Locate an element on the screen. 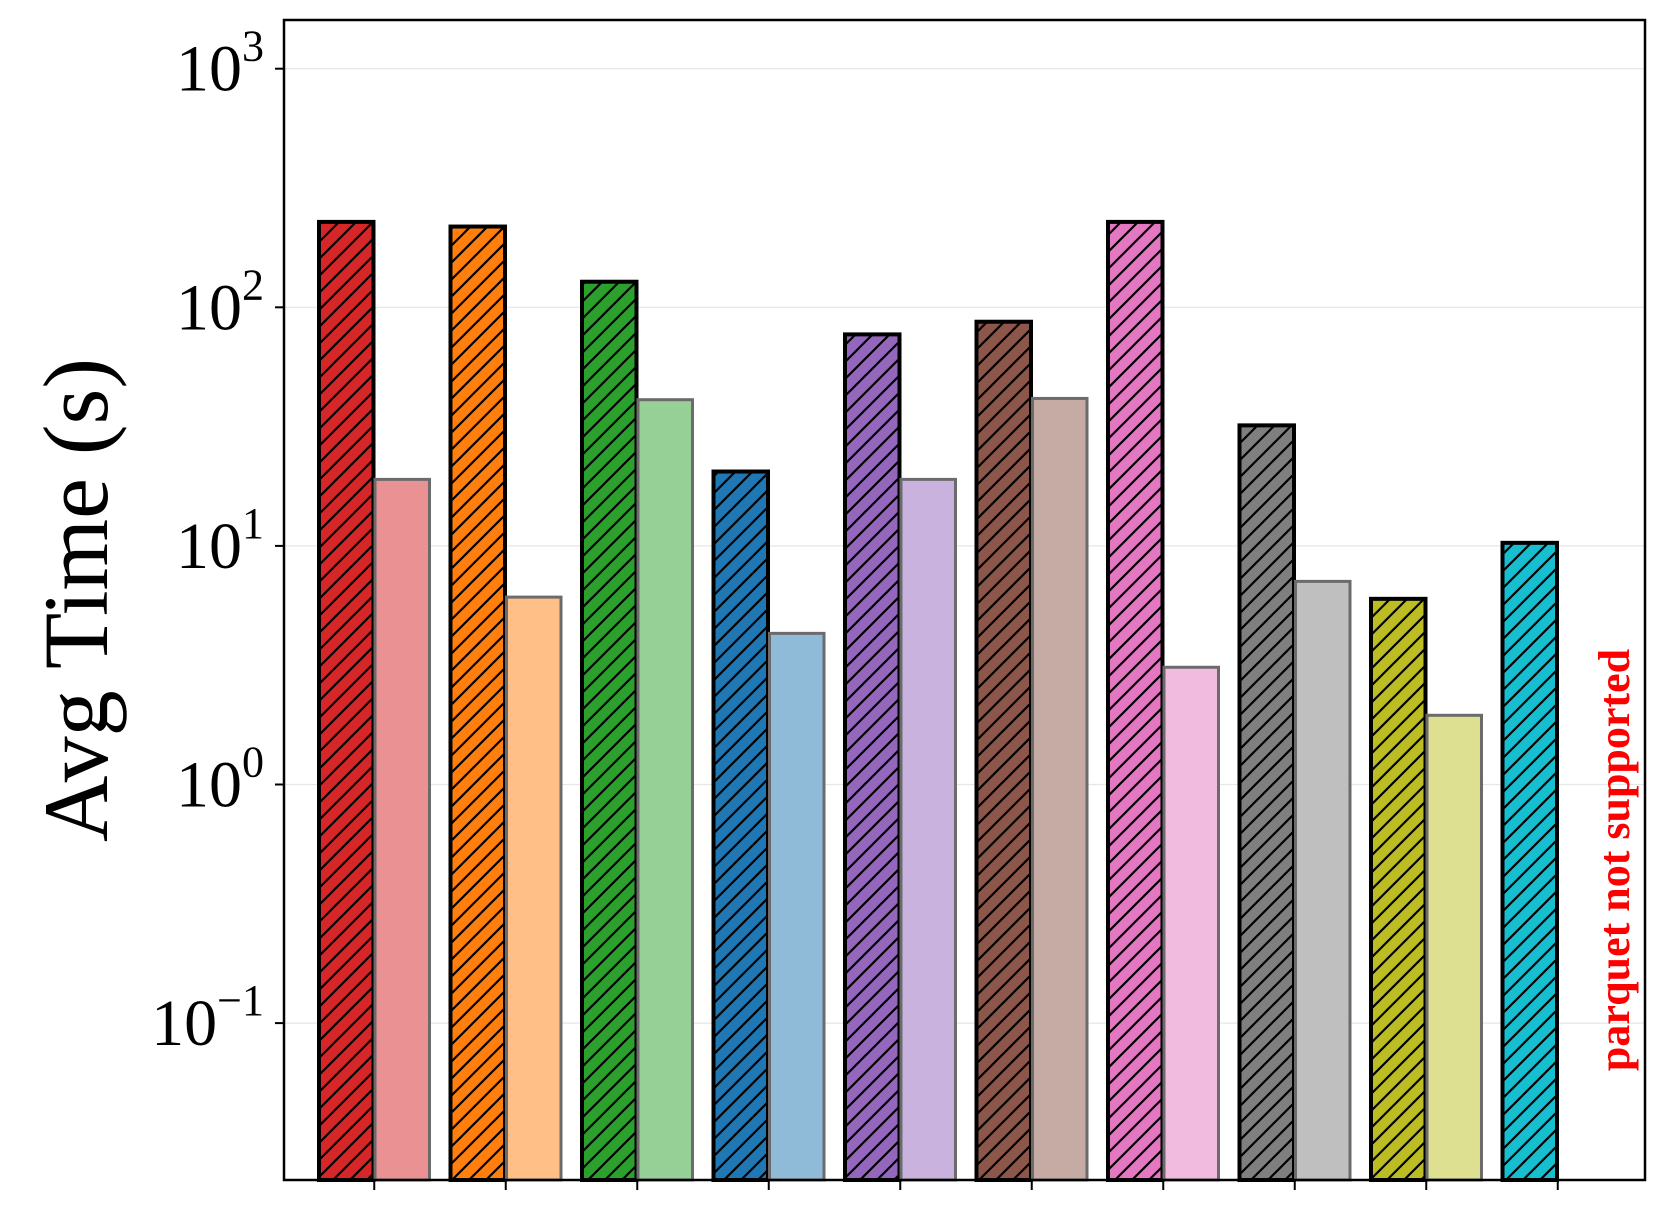 The width and height of the screenshot is (1662, 1209). y-axis-label: Avg Time (s) is located at coordinates (76, 600).